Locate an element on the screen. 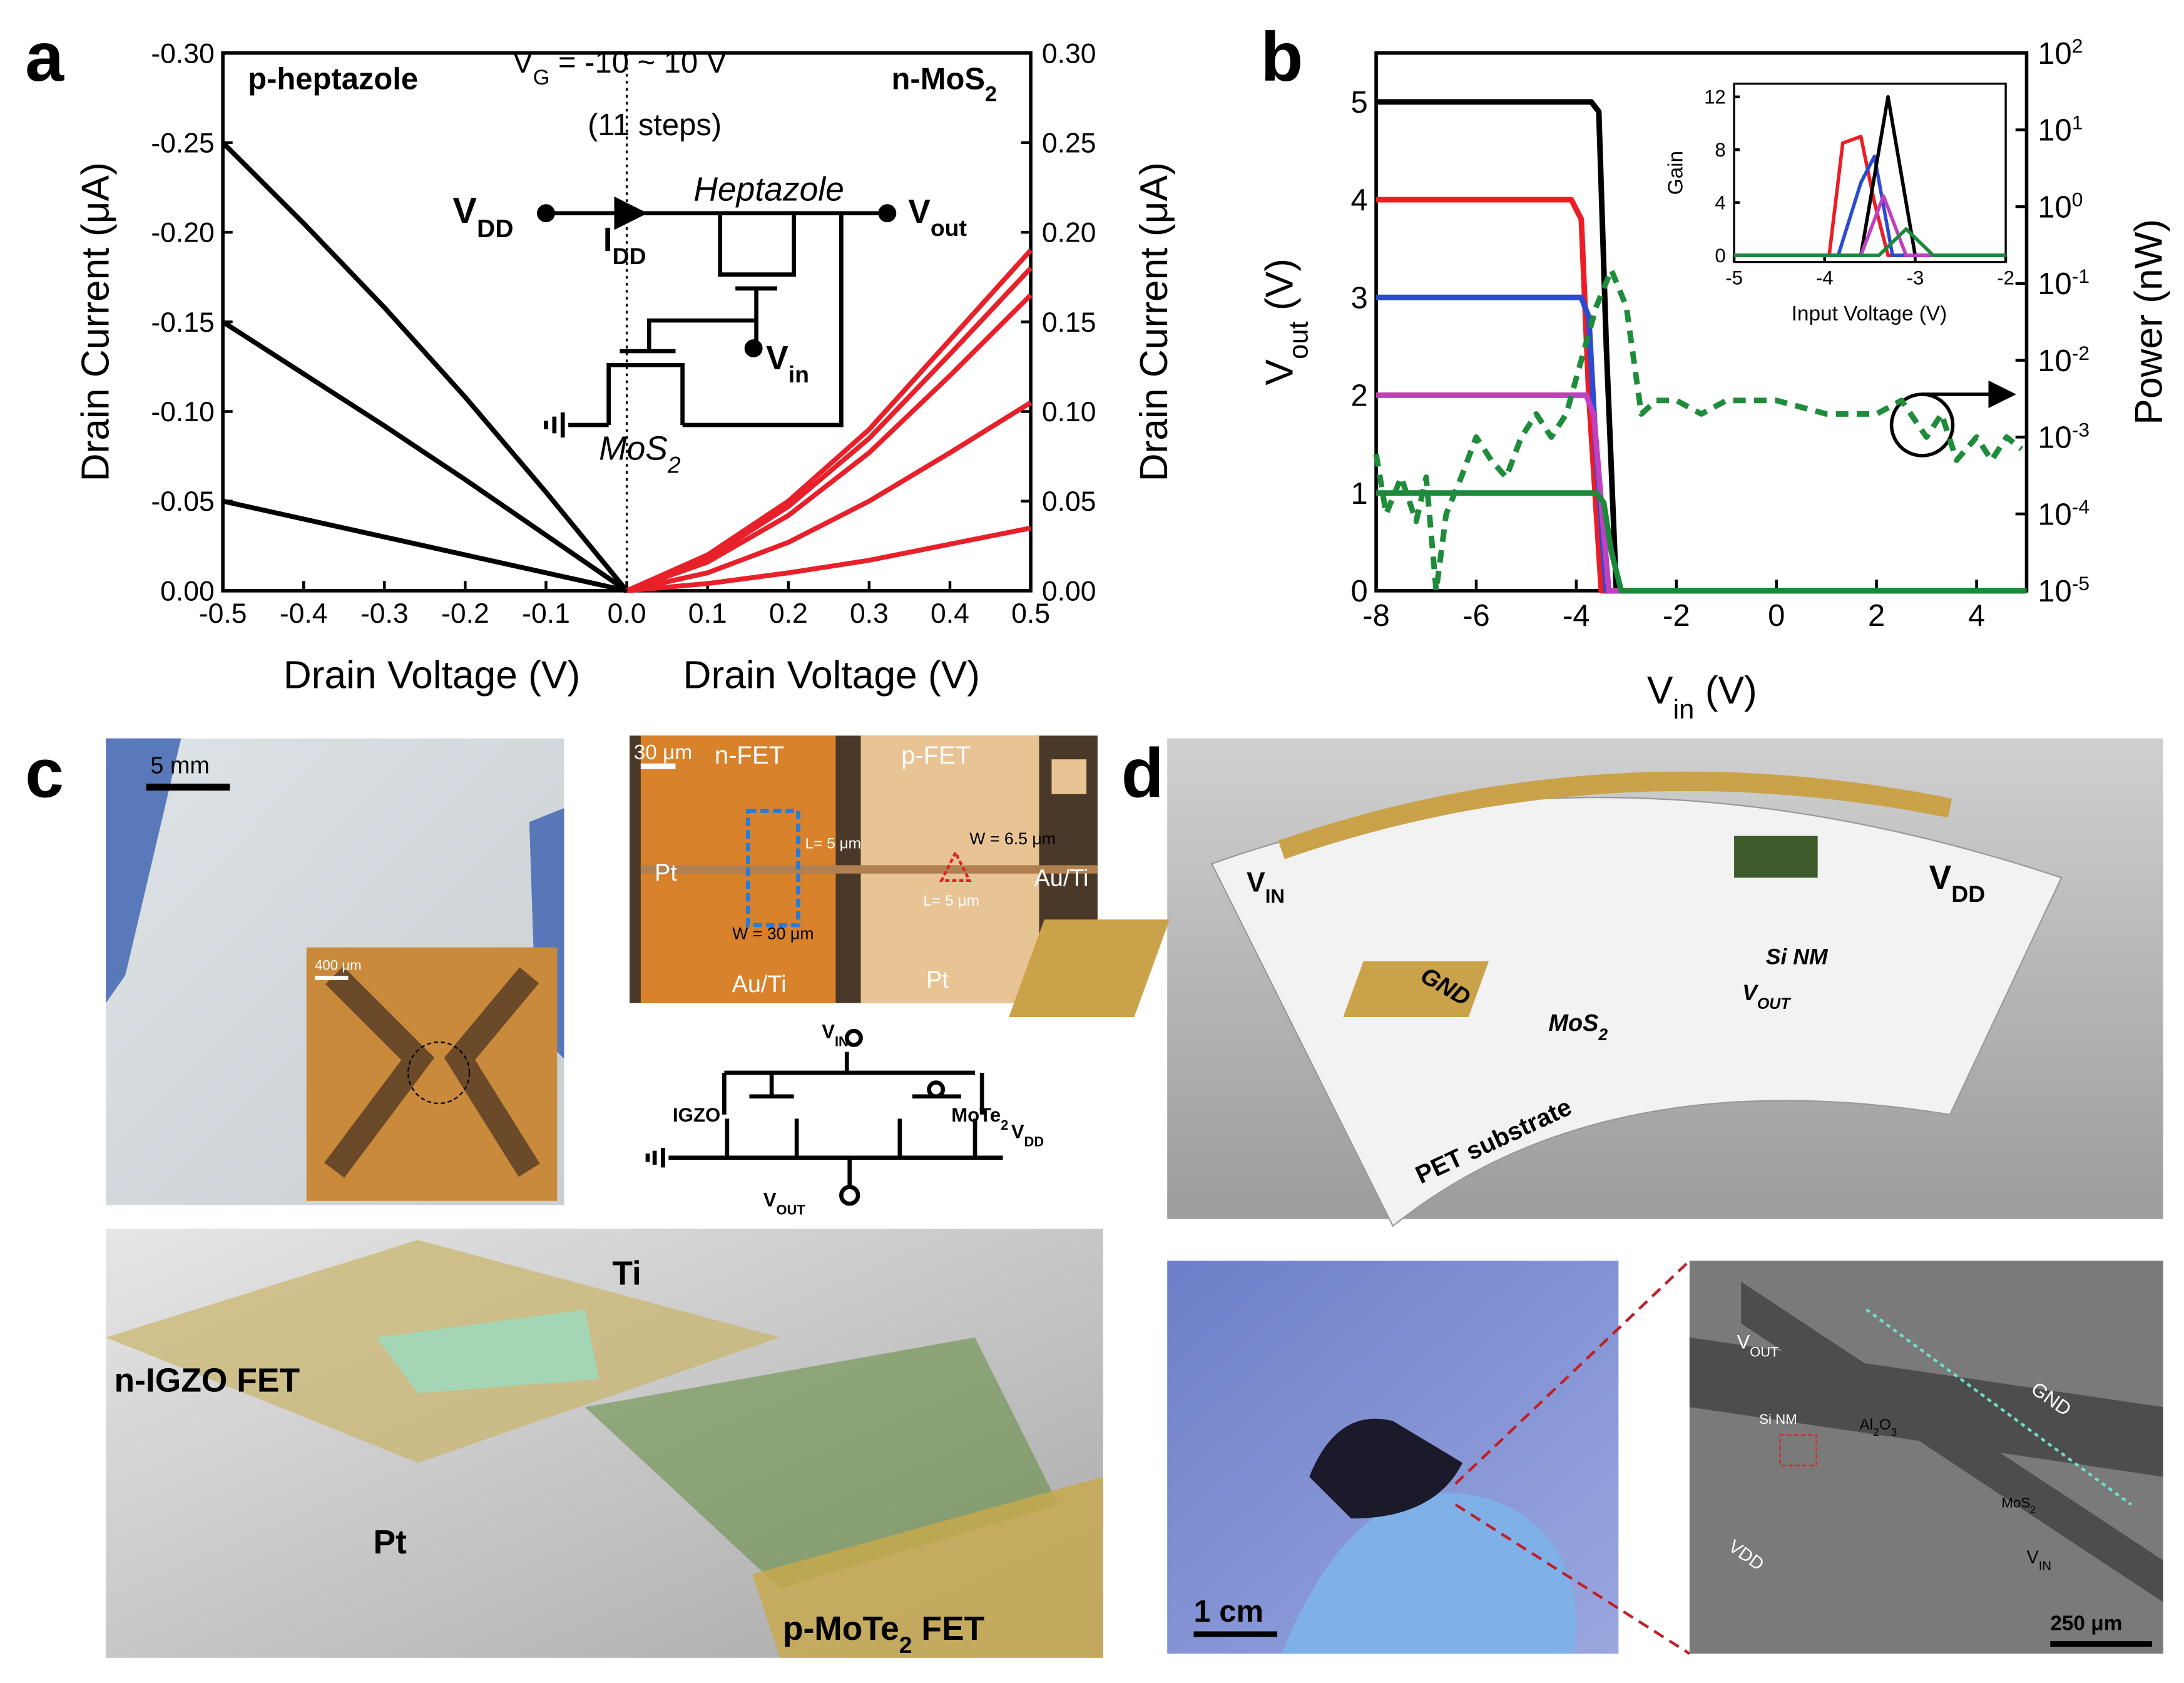 The image size is (2184, 1683). x-tick-label: -0.2 is located at coordinates (465, 613).